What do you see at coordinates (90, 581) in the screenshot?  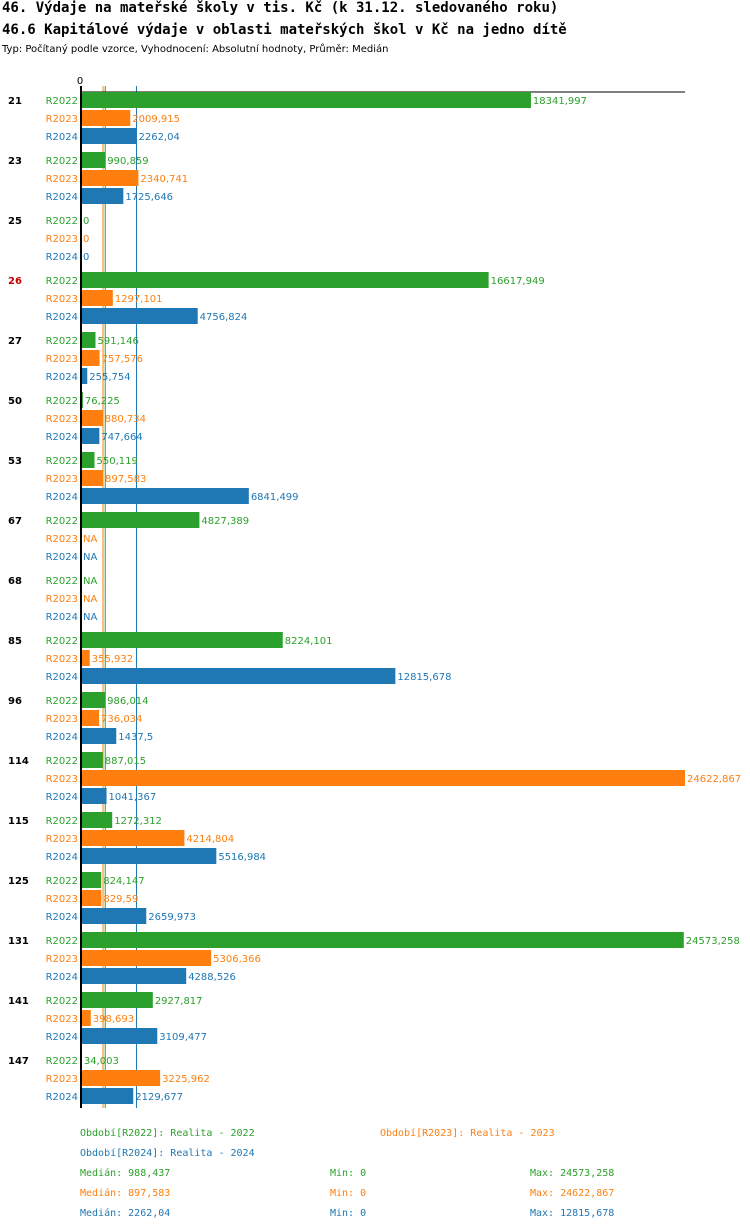 I see `value-label-68-r2022: NA` at bounding box center [90, 581].